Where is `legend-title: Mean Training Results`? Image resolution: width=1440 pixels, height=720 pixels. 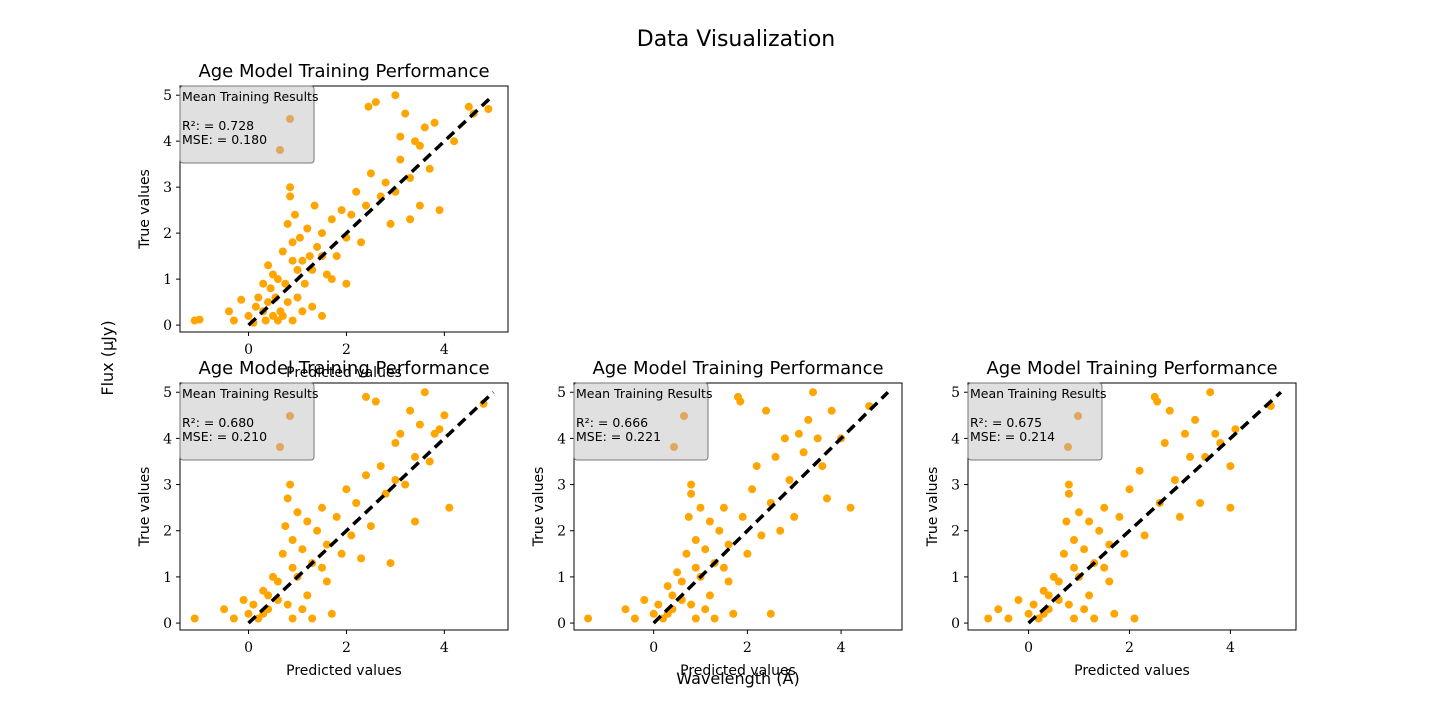
legend-title: Mean Training Results is located at coordinates (250, 393).